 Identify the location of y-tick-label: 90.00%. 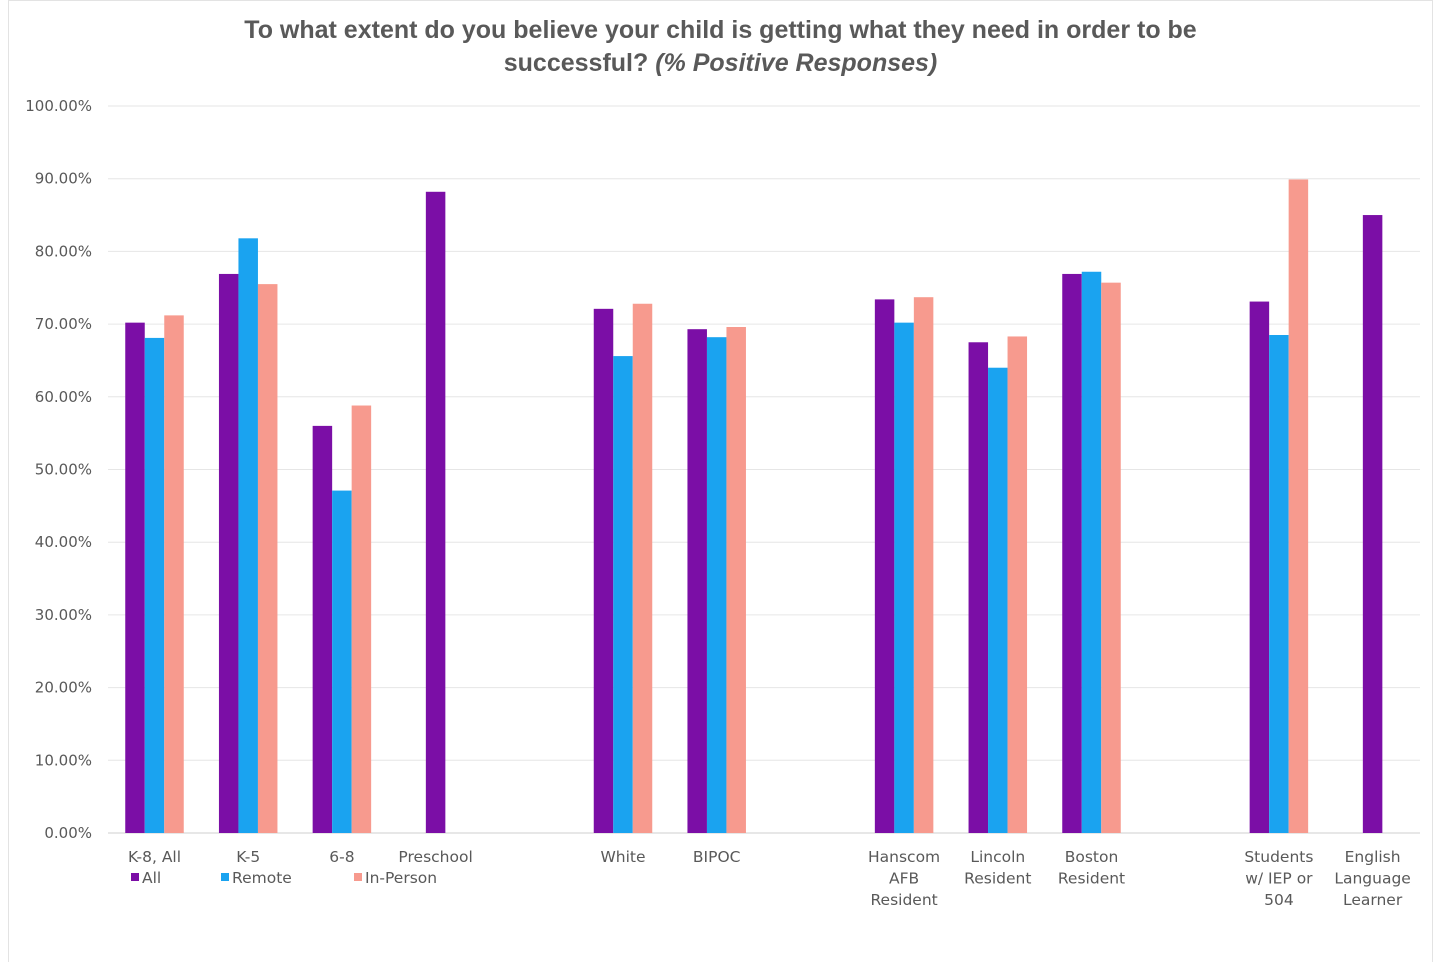
(63, 179).